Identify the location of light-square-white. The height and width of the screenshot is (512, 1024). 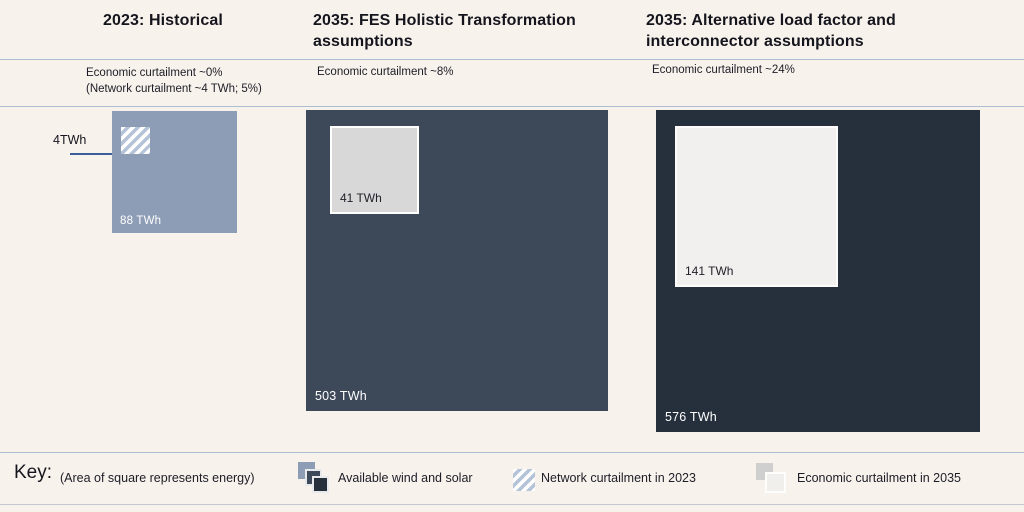
(775, 482).